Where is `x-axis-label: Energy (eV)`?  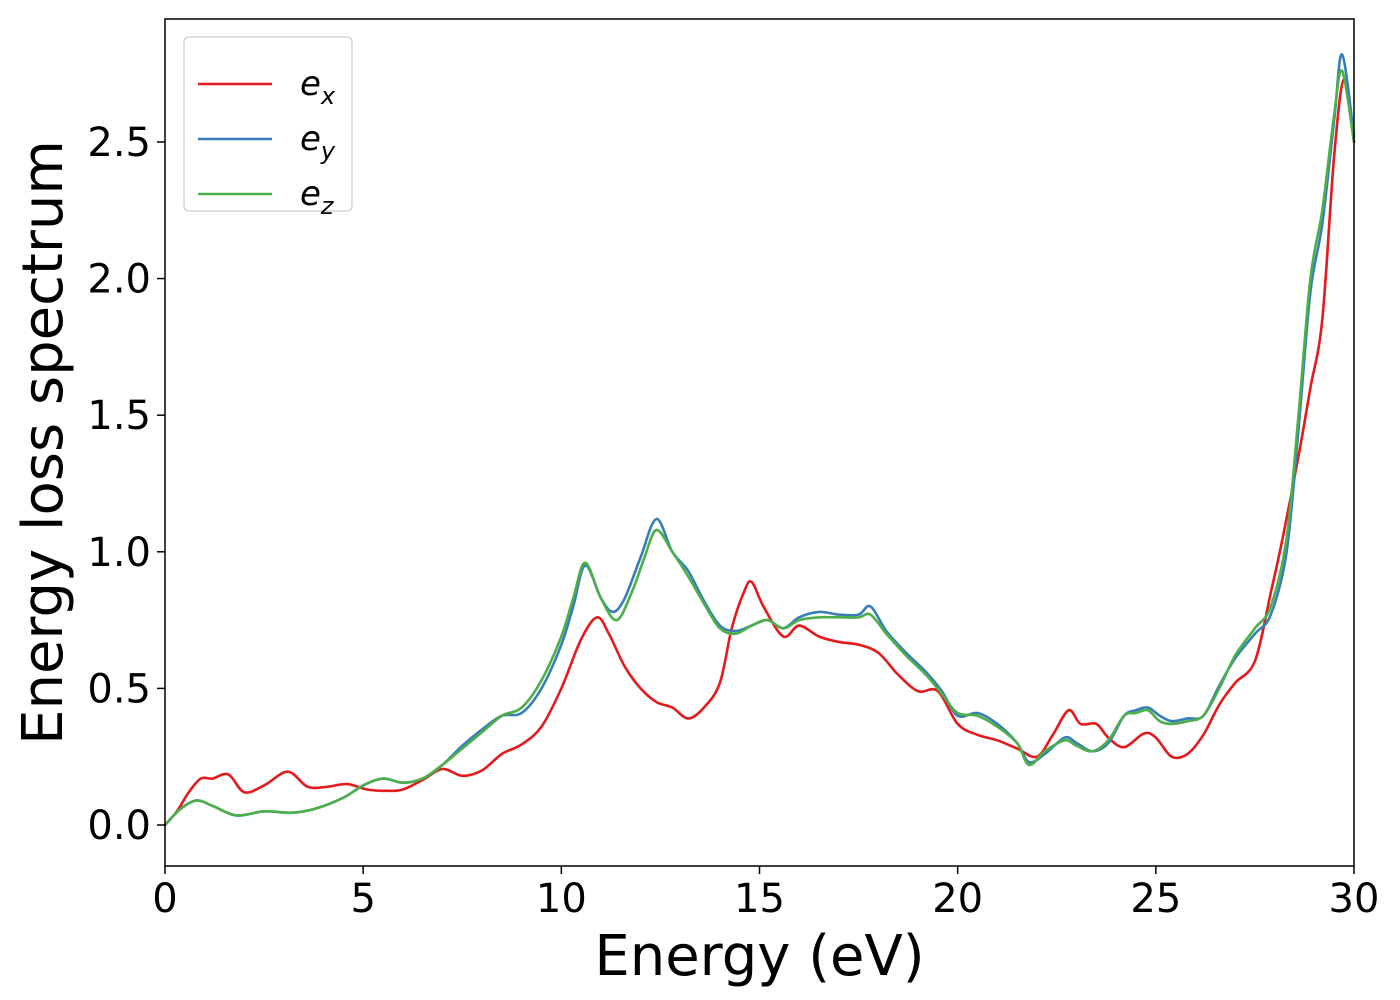
x-axis-label: Energy (eV) is located at coordinates (759, 956).